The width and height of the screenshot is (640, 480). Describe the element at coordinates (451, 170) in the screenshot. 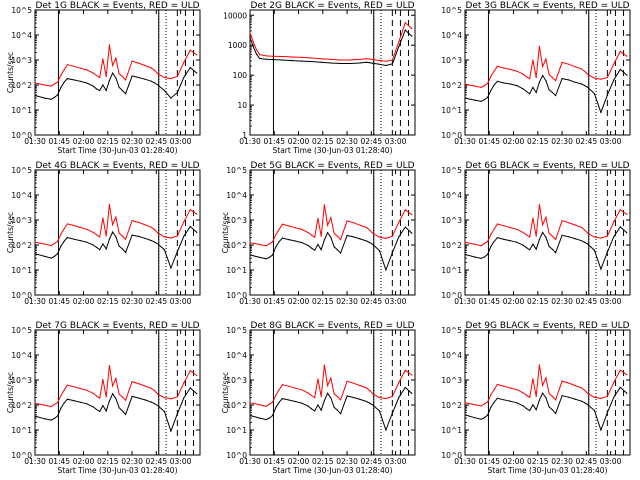

I see `y-tick-label: 10^5` at that location.